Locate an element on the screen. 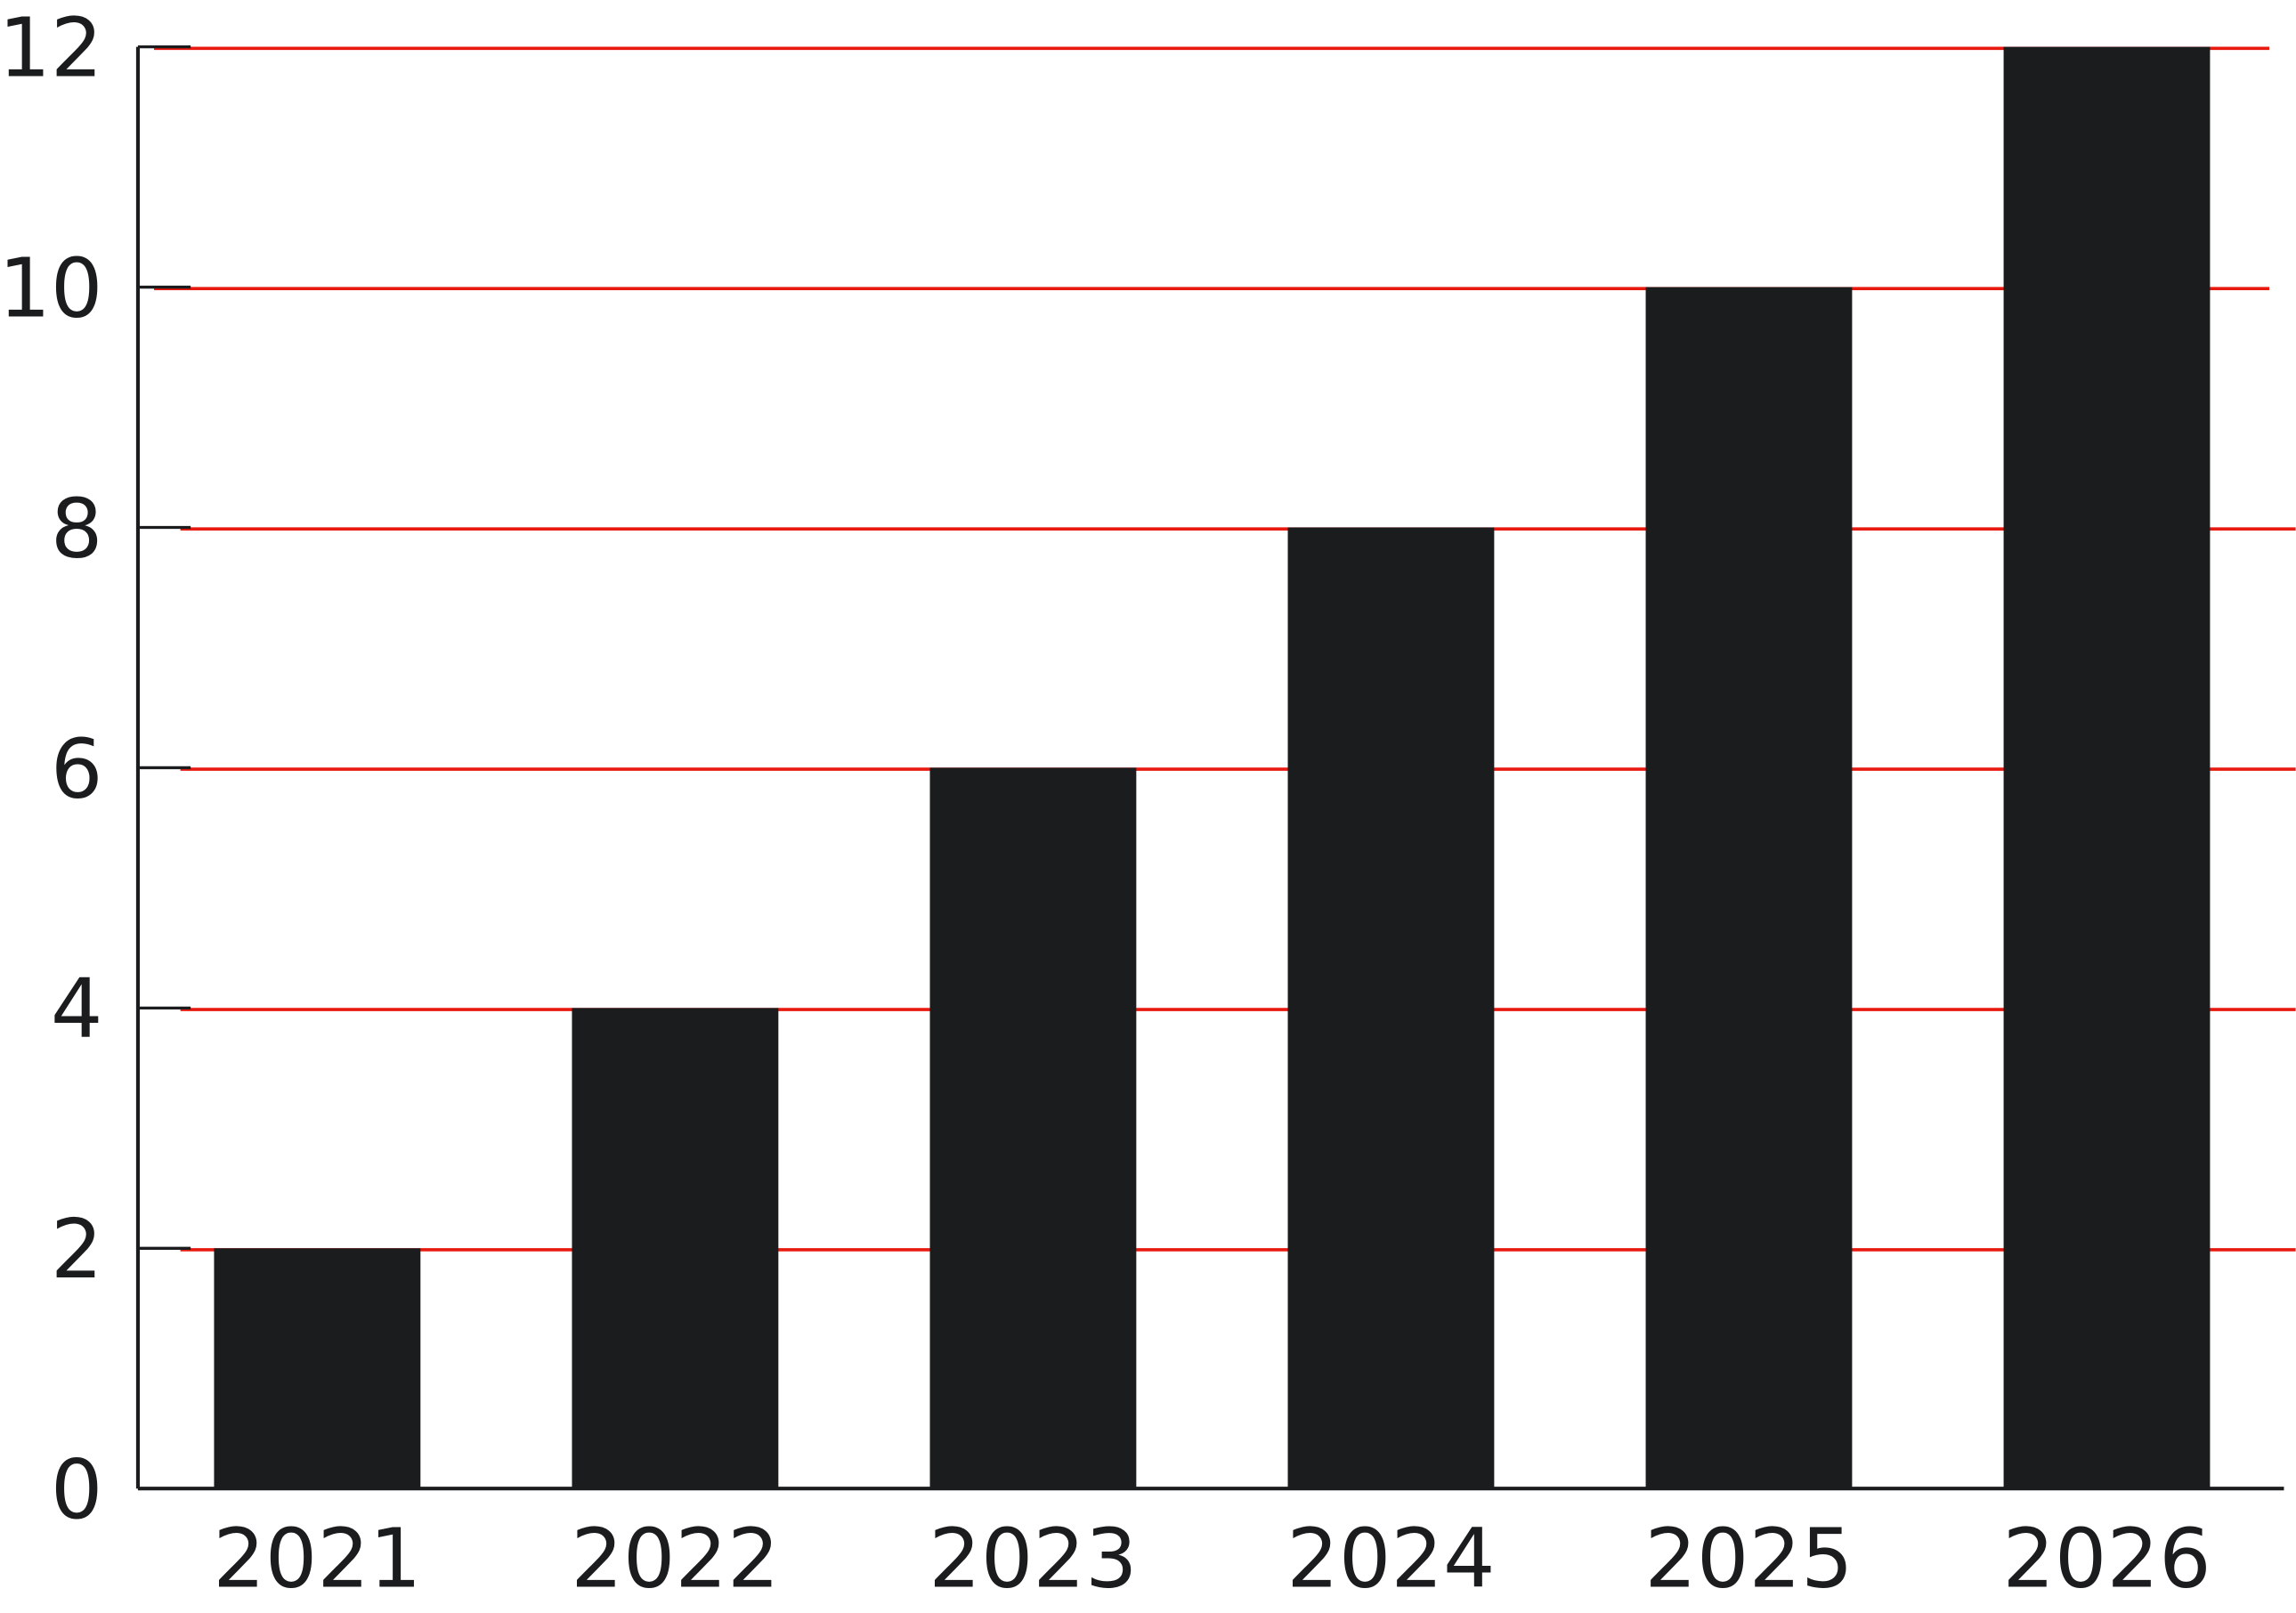  bar-2022 is located at coordinates (675, 1248).